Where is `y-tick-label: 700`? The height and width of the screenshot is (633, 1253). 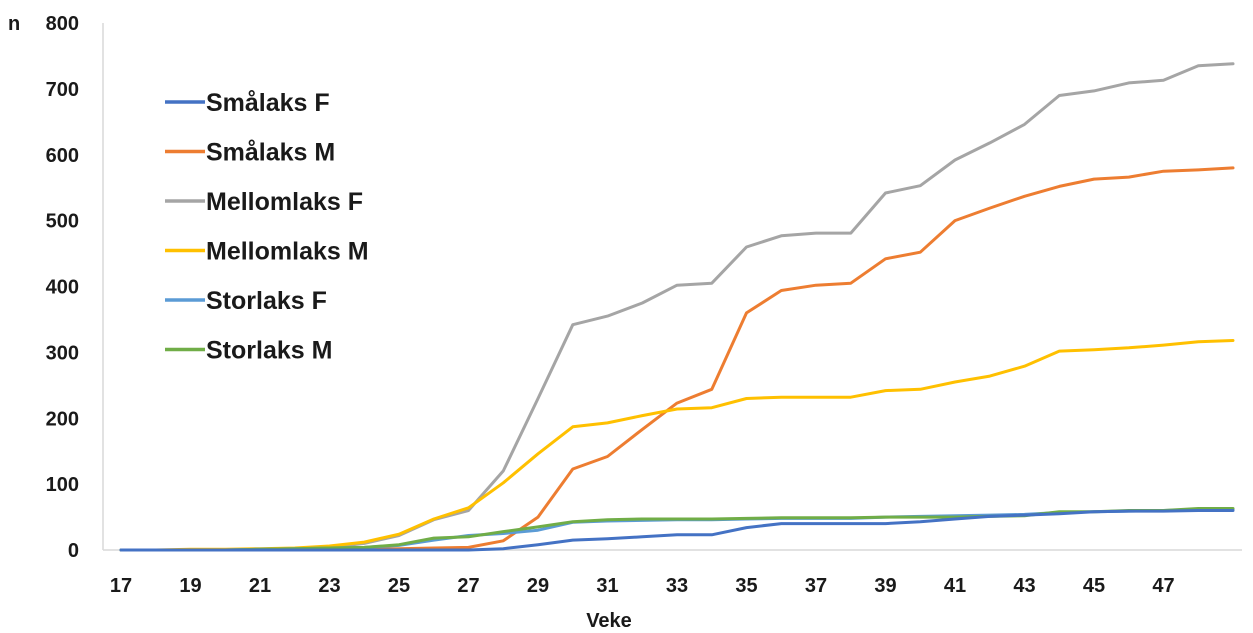
y-tick-label: 700 is located at coordinates (62, 90).